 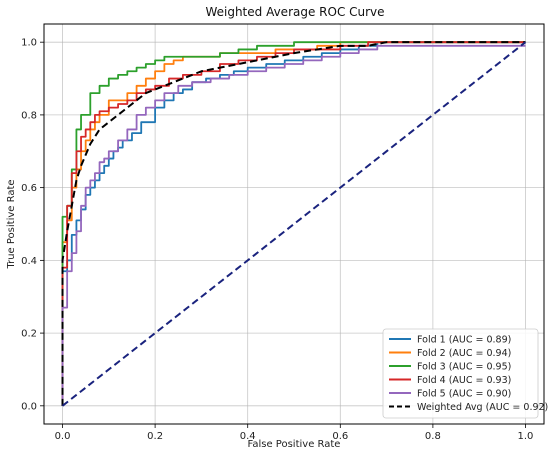 What do you see at coordinates (482, 407) in the screenshot?
I see `legend-entry: Weighted Avg (AUC = 0.92)` at bounding box center [482, 407].